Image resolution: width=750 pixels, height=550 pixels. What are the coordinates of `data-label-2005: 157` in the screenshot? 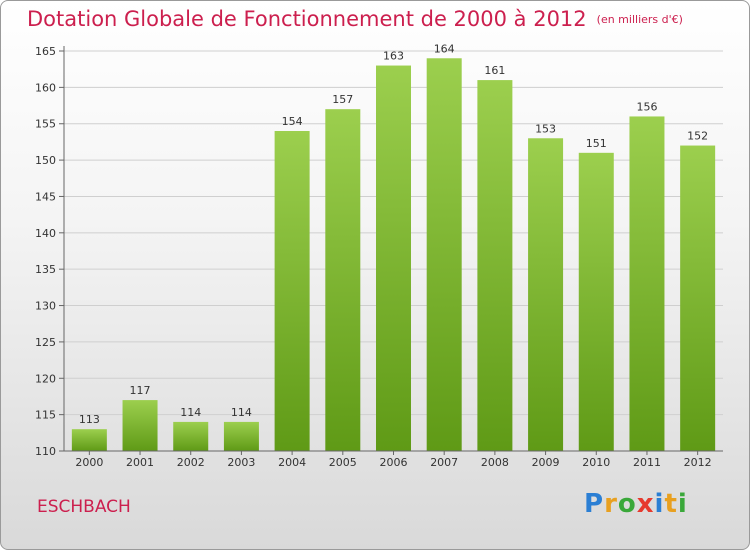 It's located at (342, 99).